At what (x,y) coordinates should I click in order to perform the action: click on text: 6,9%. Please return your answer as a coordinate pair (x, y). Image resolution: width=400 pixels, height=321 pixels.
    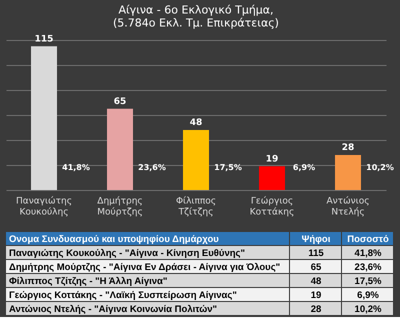
    Looking at the image, I should click on (368, 295).